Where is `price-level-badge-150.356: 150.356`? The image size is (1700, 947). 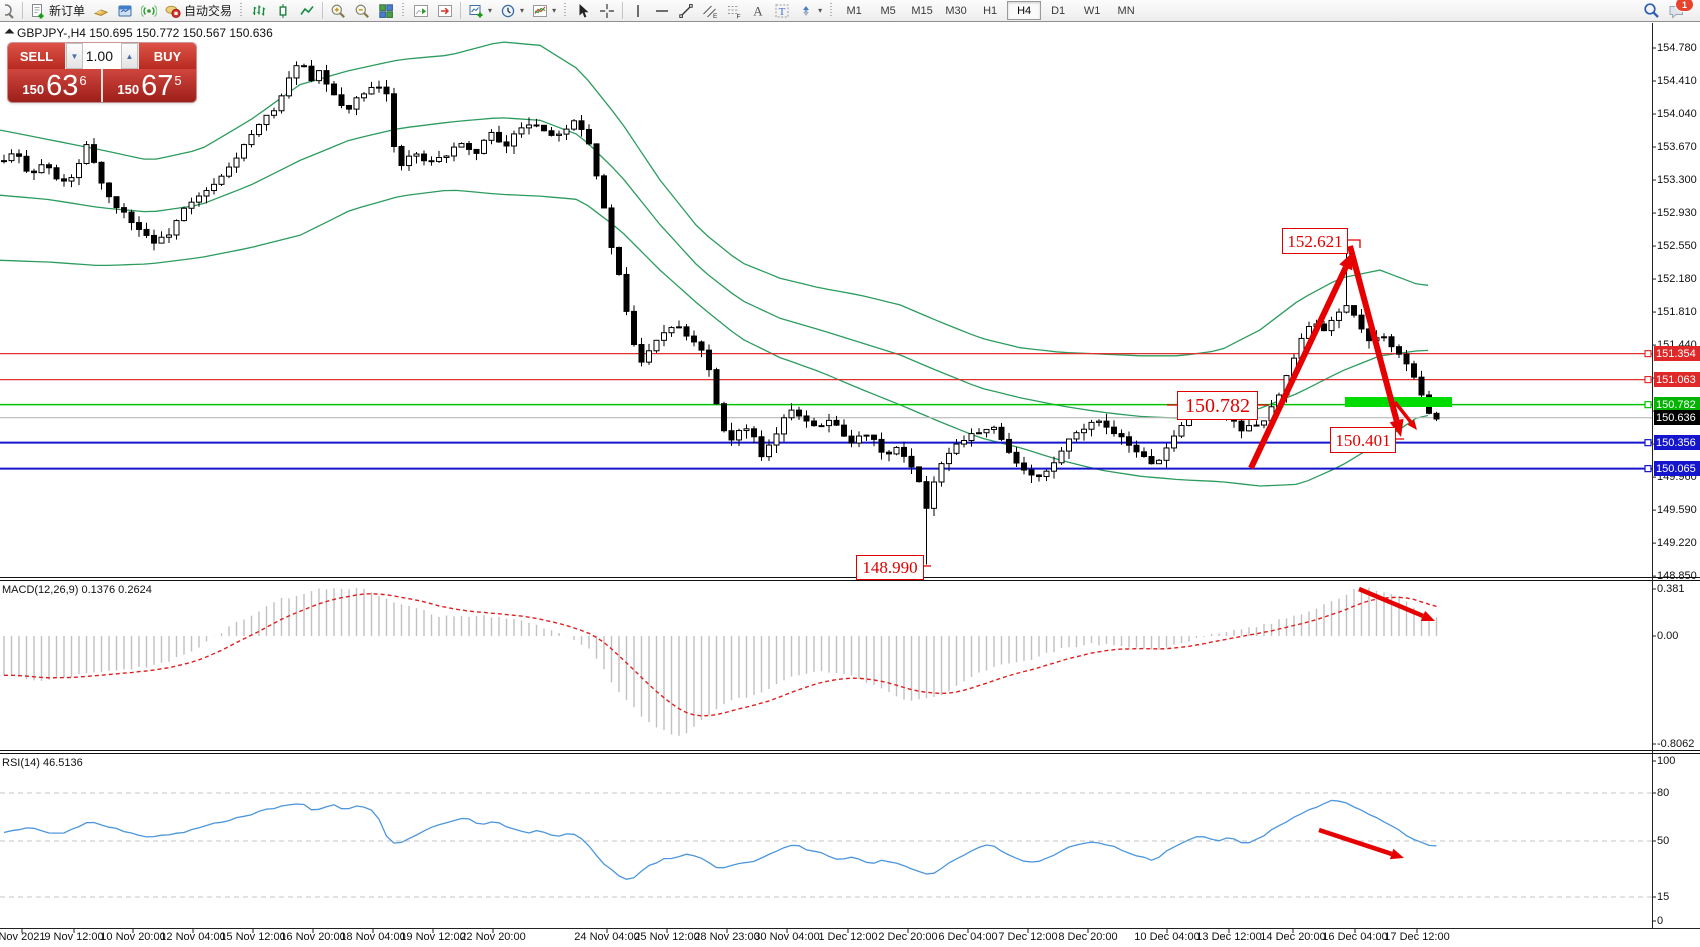 price-level-badge-150.356: 150.356 is located at coordinates (1677, 443).